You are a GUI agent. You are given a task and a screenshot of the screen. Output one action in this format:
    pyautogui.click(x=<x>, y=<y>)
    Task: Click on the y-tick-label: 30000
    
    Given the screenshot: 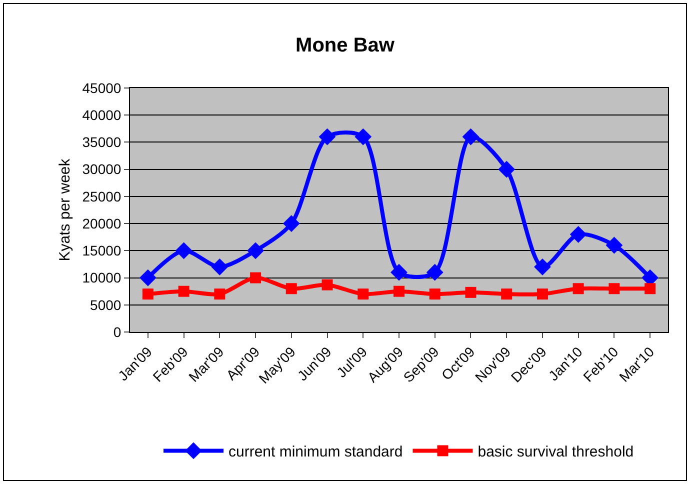 What is the action you would take?
    pyautogui.click(x=102, y=169)
    